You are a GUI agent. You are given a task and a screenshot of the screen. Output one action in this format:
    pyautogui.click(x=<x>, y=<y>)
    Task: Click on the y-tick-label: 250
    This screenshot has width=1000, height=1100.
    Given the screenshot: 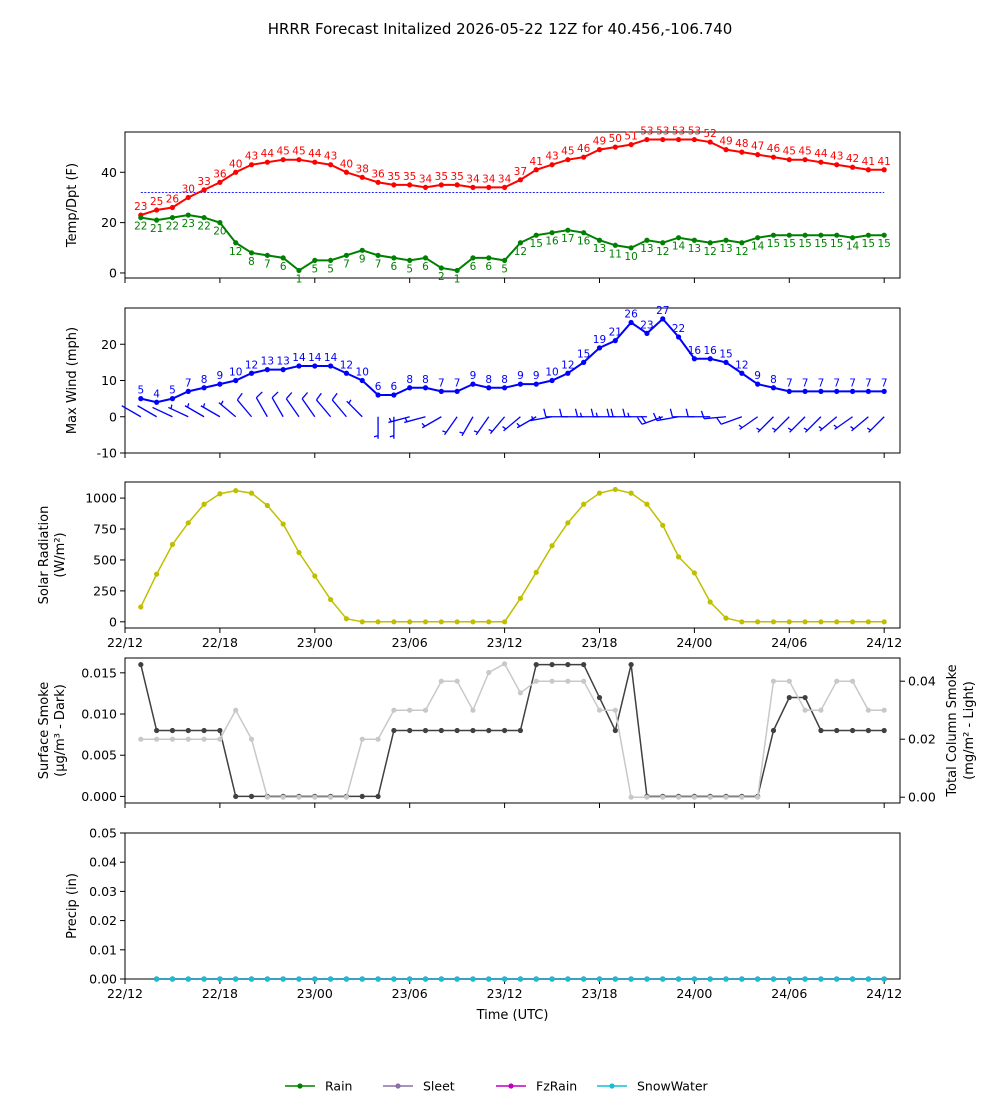 What is the action you would take?
    pyautogui.click(x=105, y=590)
    